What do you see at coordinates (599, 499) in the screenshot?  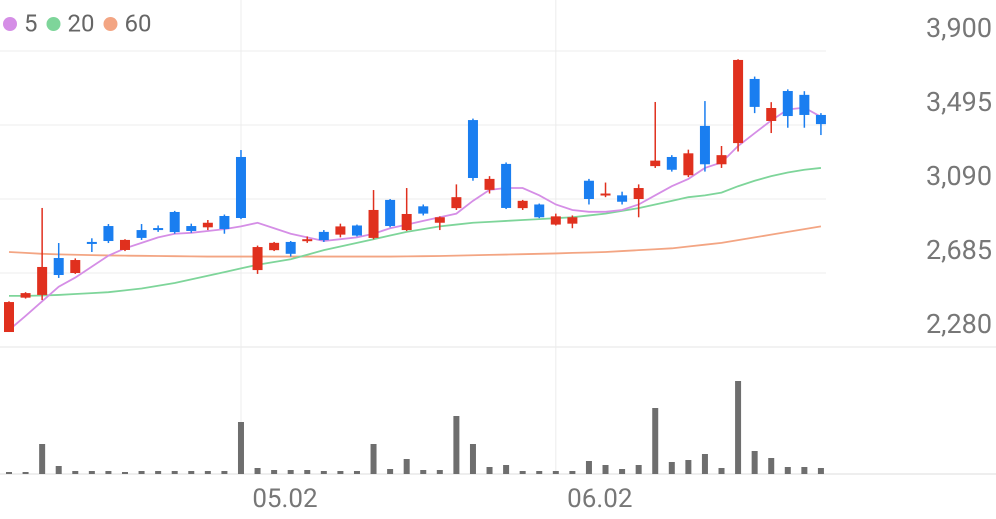 I see `x-tick-label: 06.02` at bounding box center [599, 499].